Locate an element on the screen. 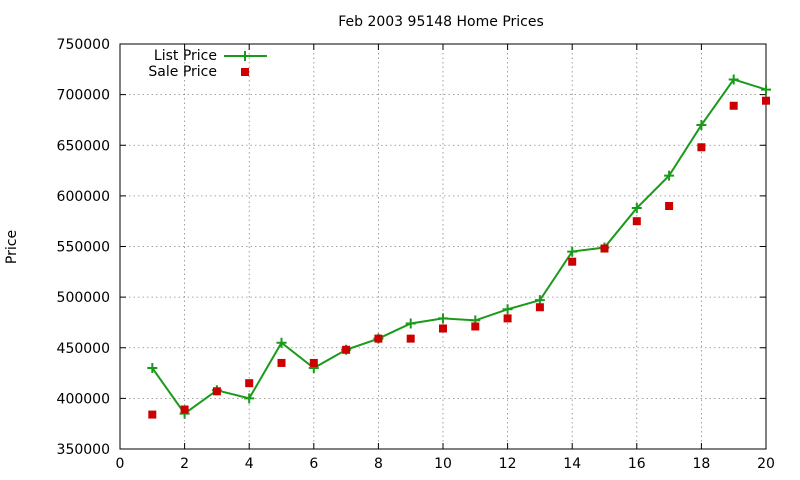 The image size is (800, 480). x-tick-label: 2 is located at coordinates (184, 464).